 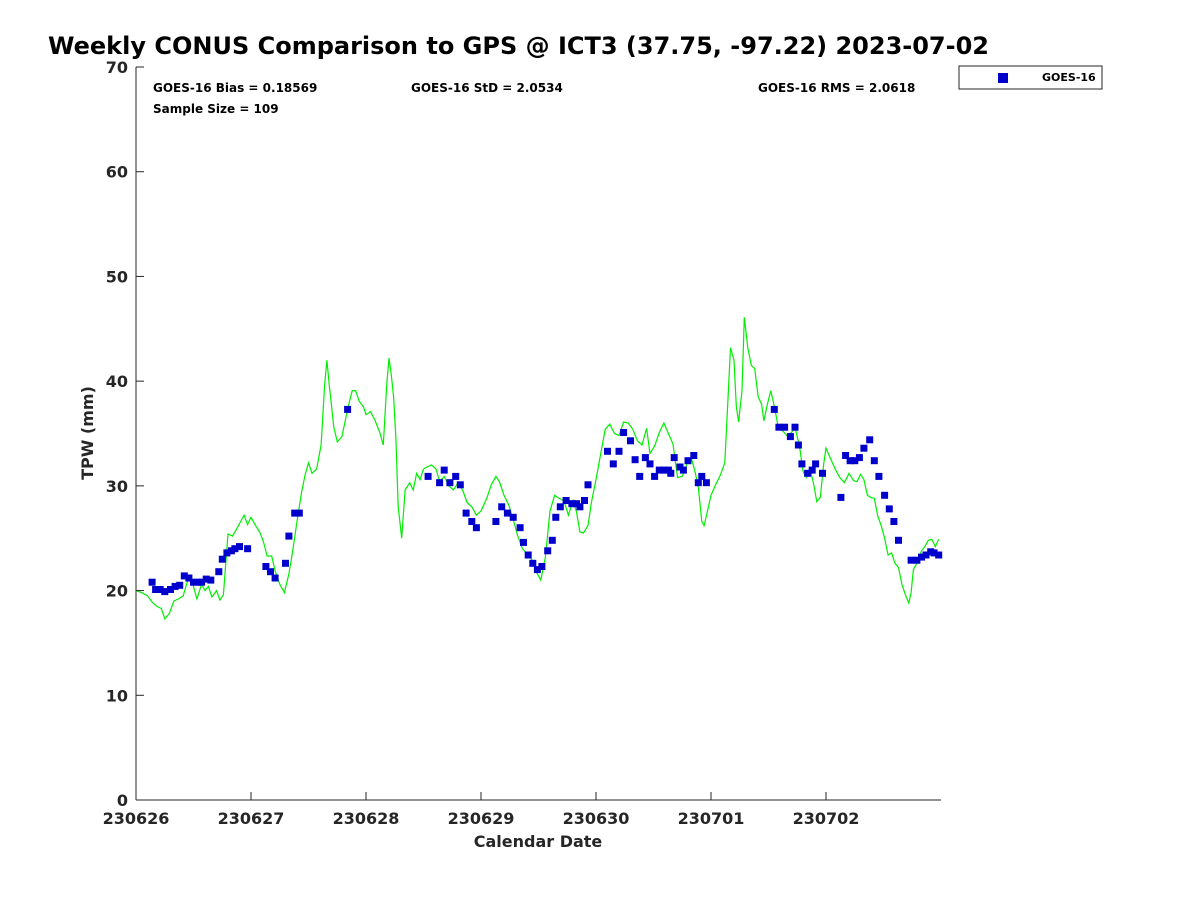 I want to click on bias-stat: GOES-16 Bias = 0.18569, so click(x=235, y=88).